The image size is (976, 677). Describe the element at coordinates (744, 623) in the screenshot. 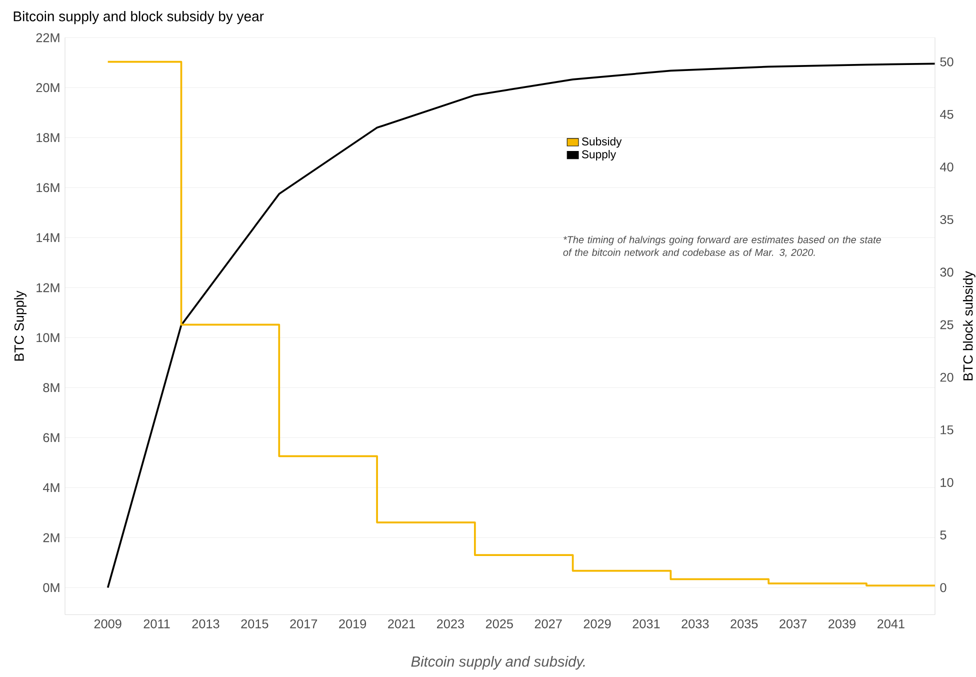

I see `x-tick-label: 2035` at that location.